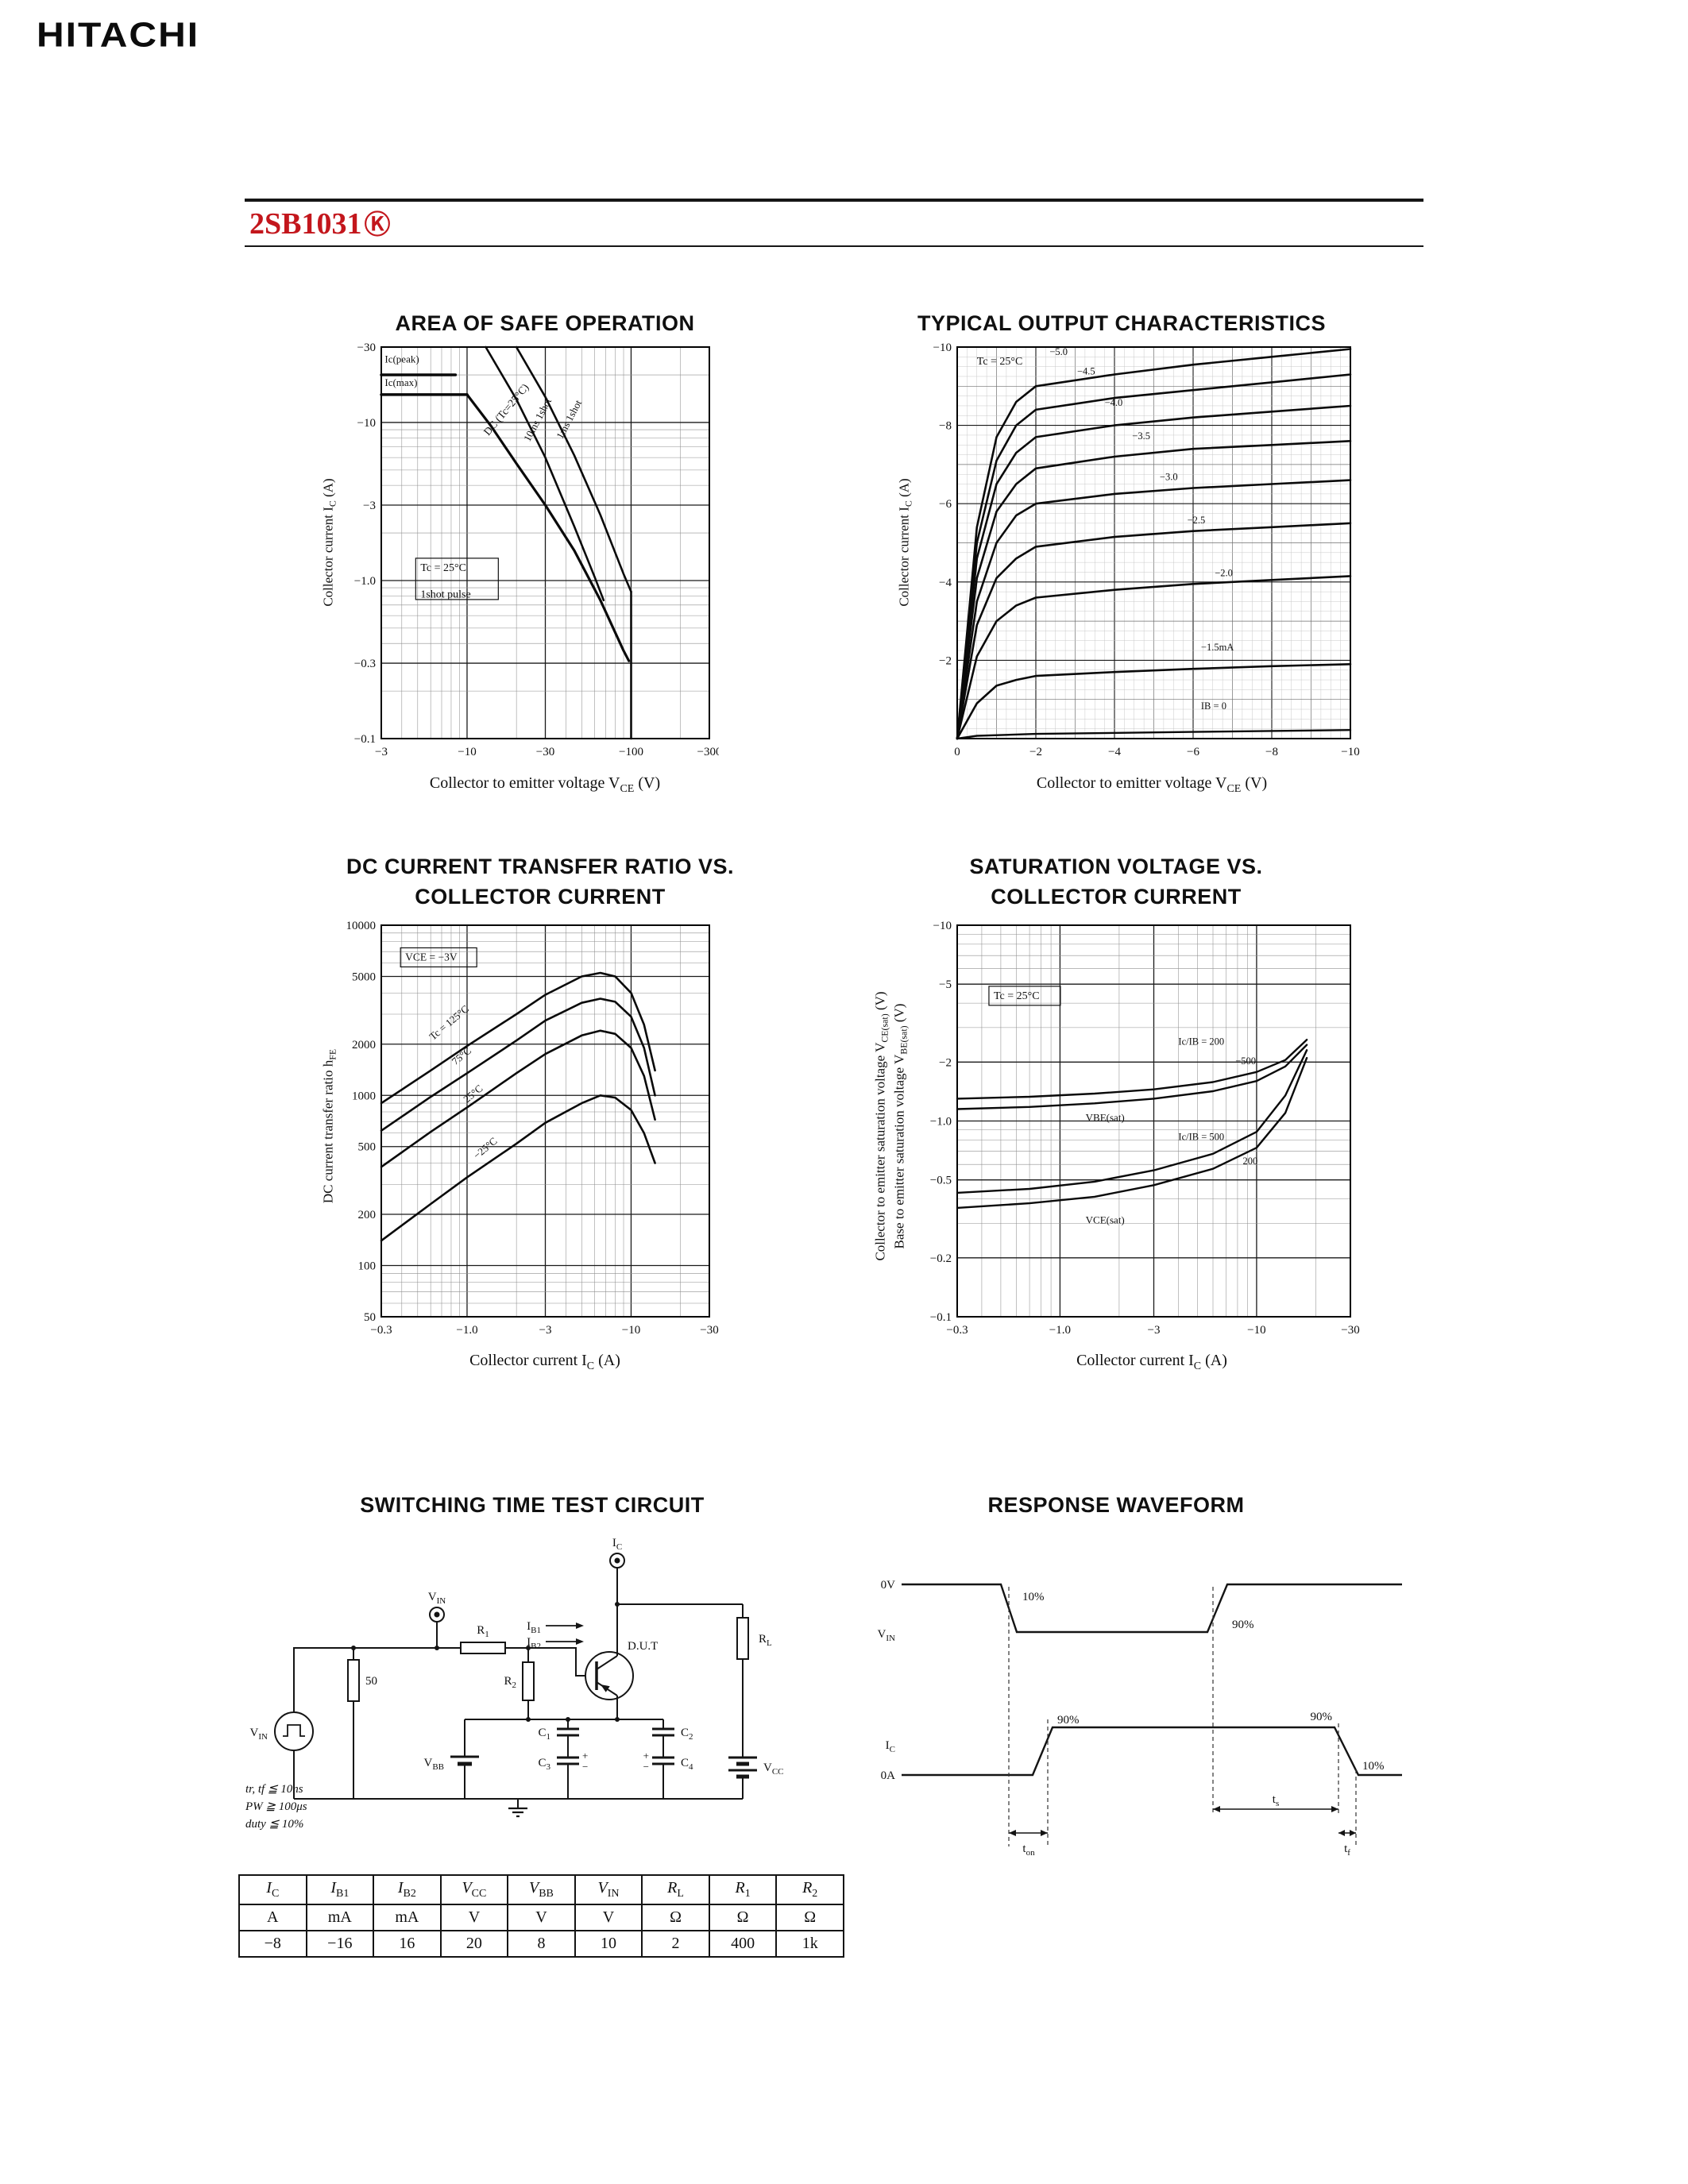 Image resolution: width=1688 pixels, height=2184 pixels. I want to click on txt: L, so click(681, 1894).